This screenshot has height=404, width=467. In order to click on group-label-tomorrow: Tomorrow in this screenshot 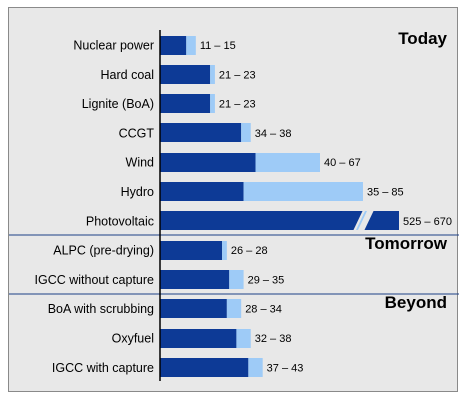, I will do `click(406, 243)`.